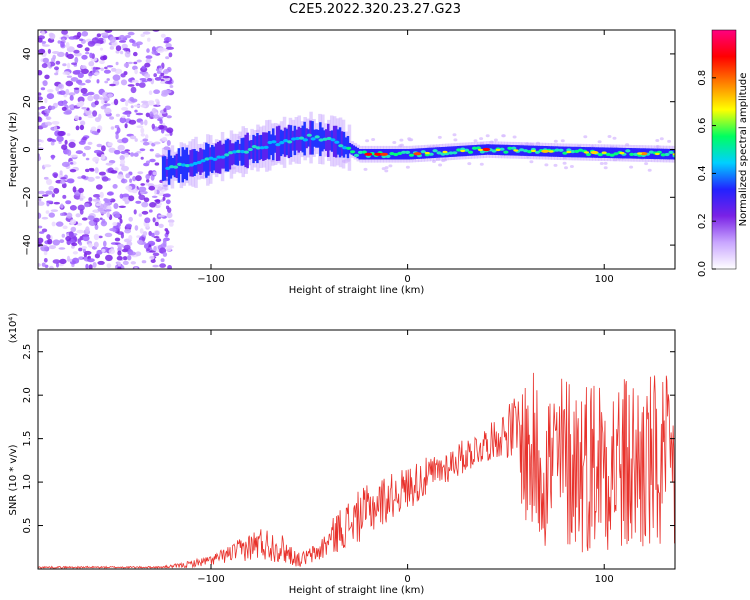 The image size is (750, 600). I want to click on snr-x-tick-label: −100, so click(210, 579).